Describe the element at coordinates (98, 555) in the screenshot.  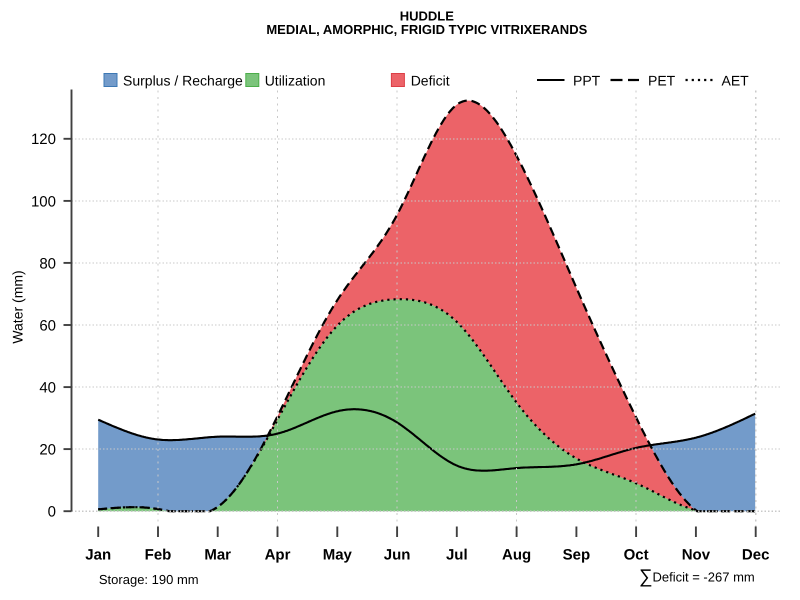
I see `svg-text: Jan` at that location.